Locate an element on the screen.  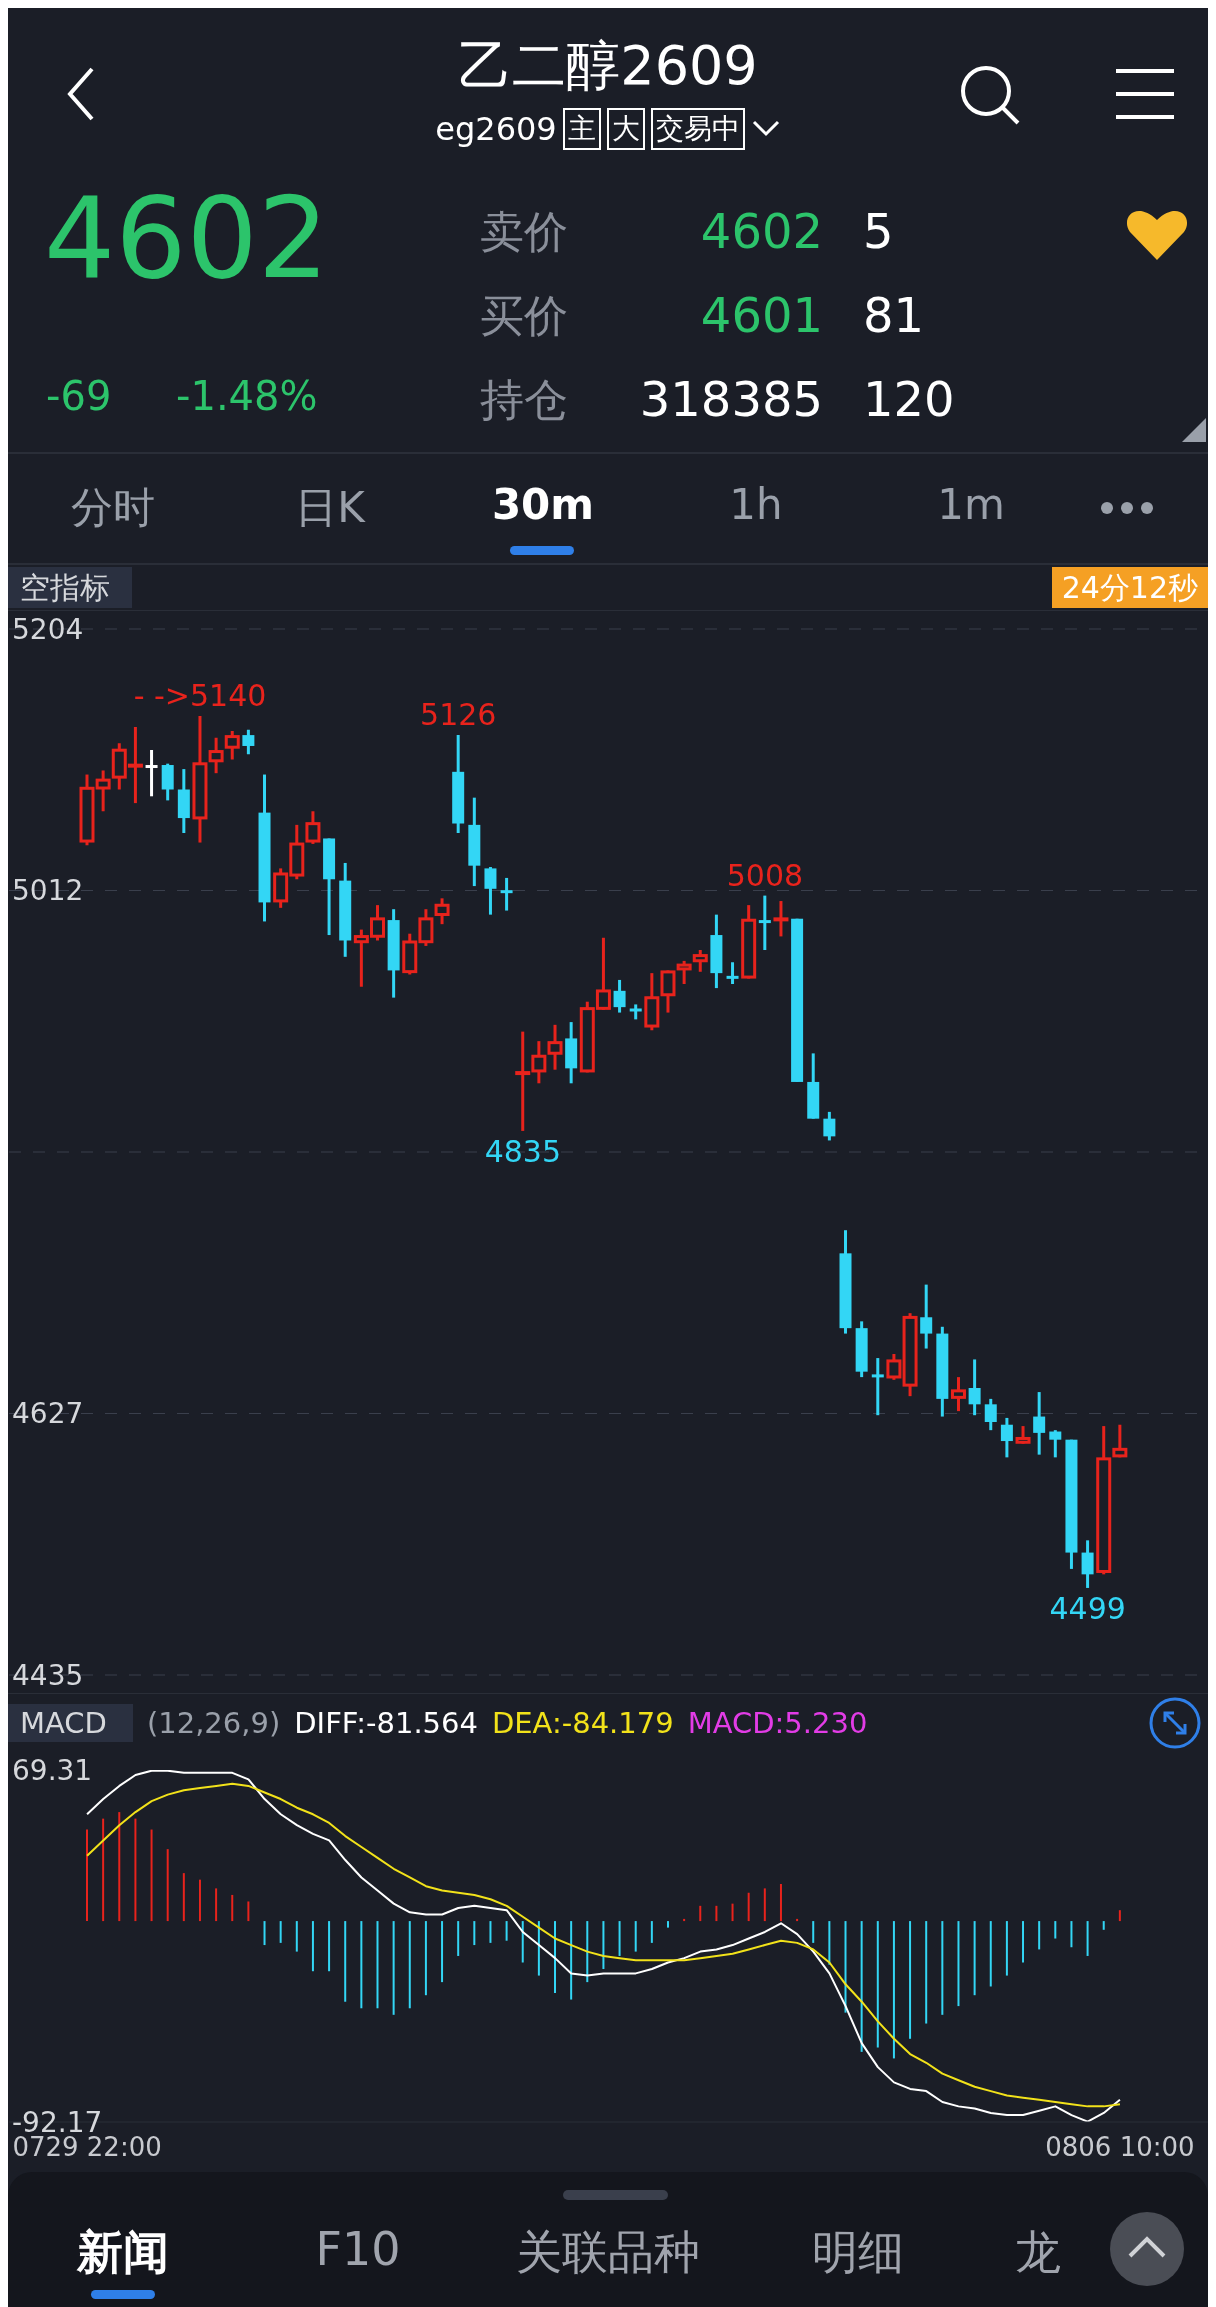
text: 30m is located at coordinates (543, 504).